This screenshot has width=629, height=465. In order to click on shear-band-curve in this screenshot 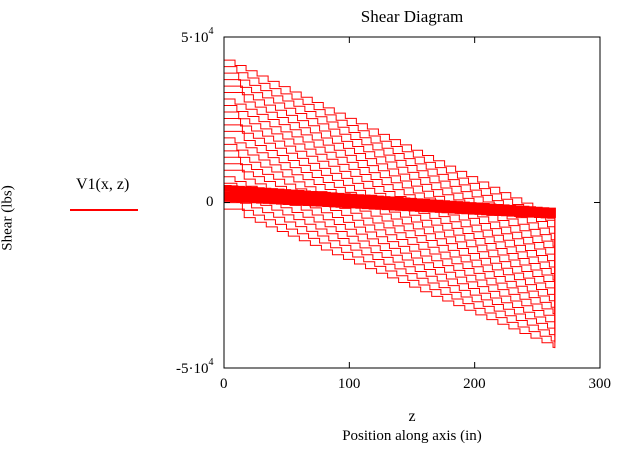, I will do `click(390, 209)`.